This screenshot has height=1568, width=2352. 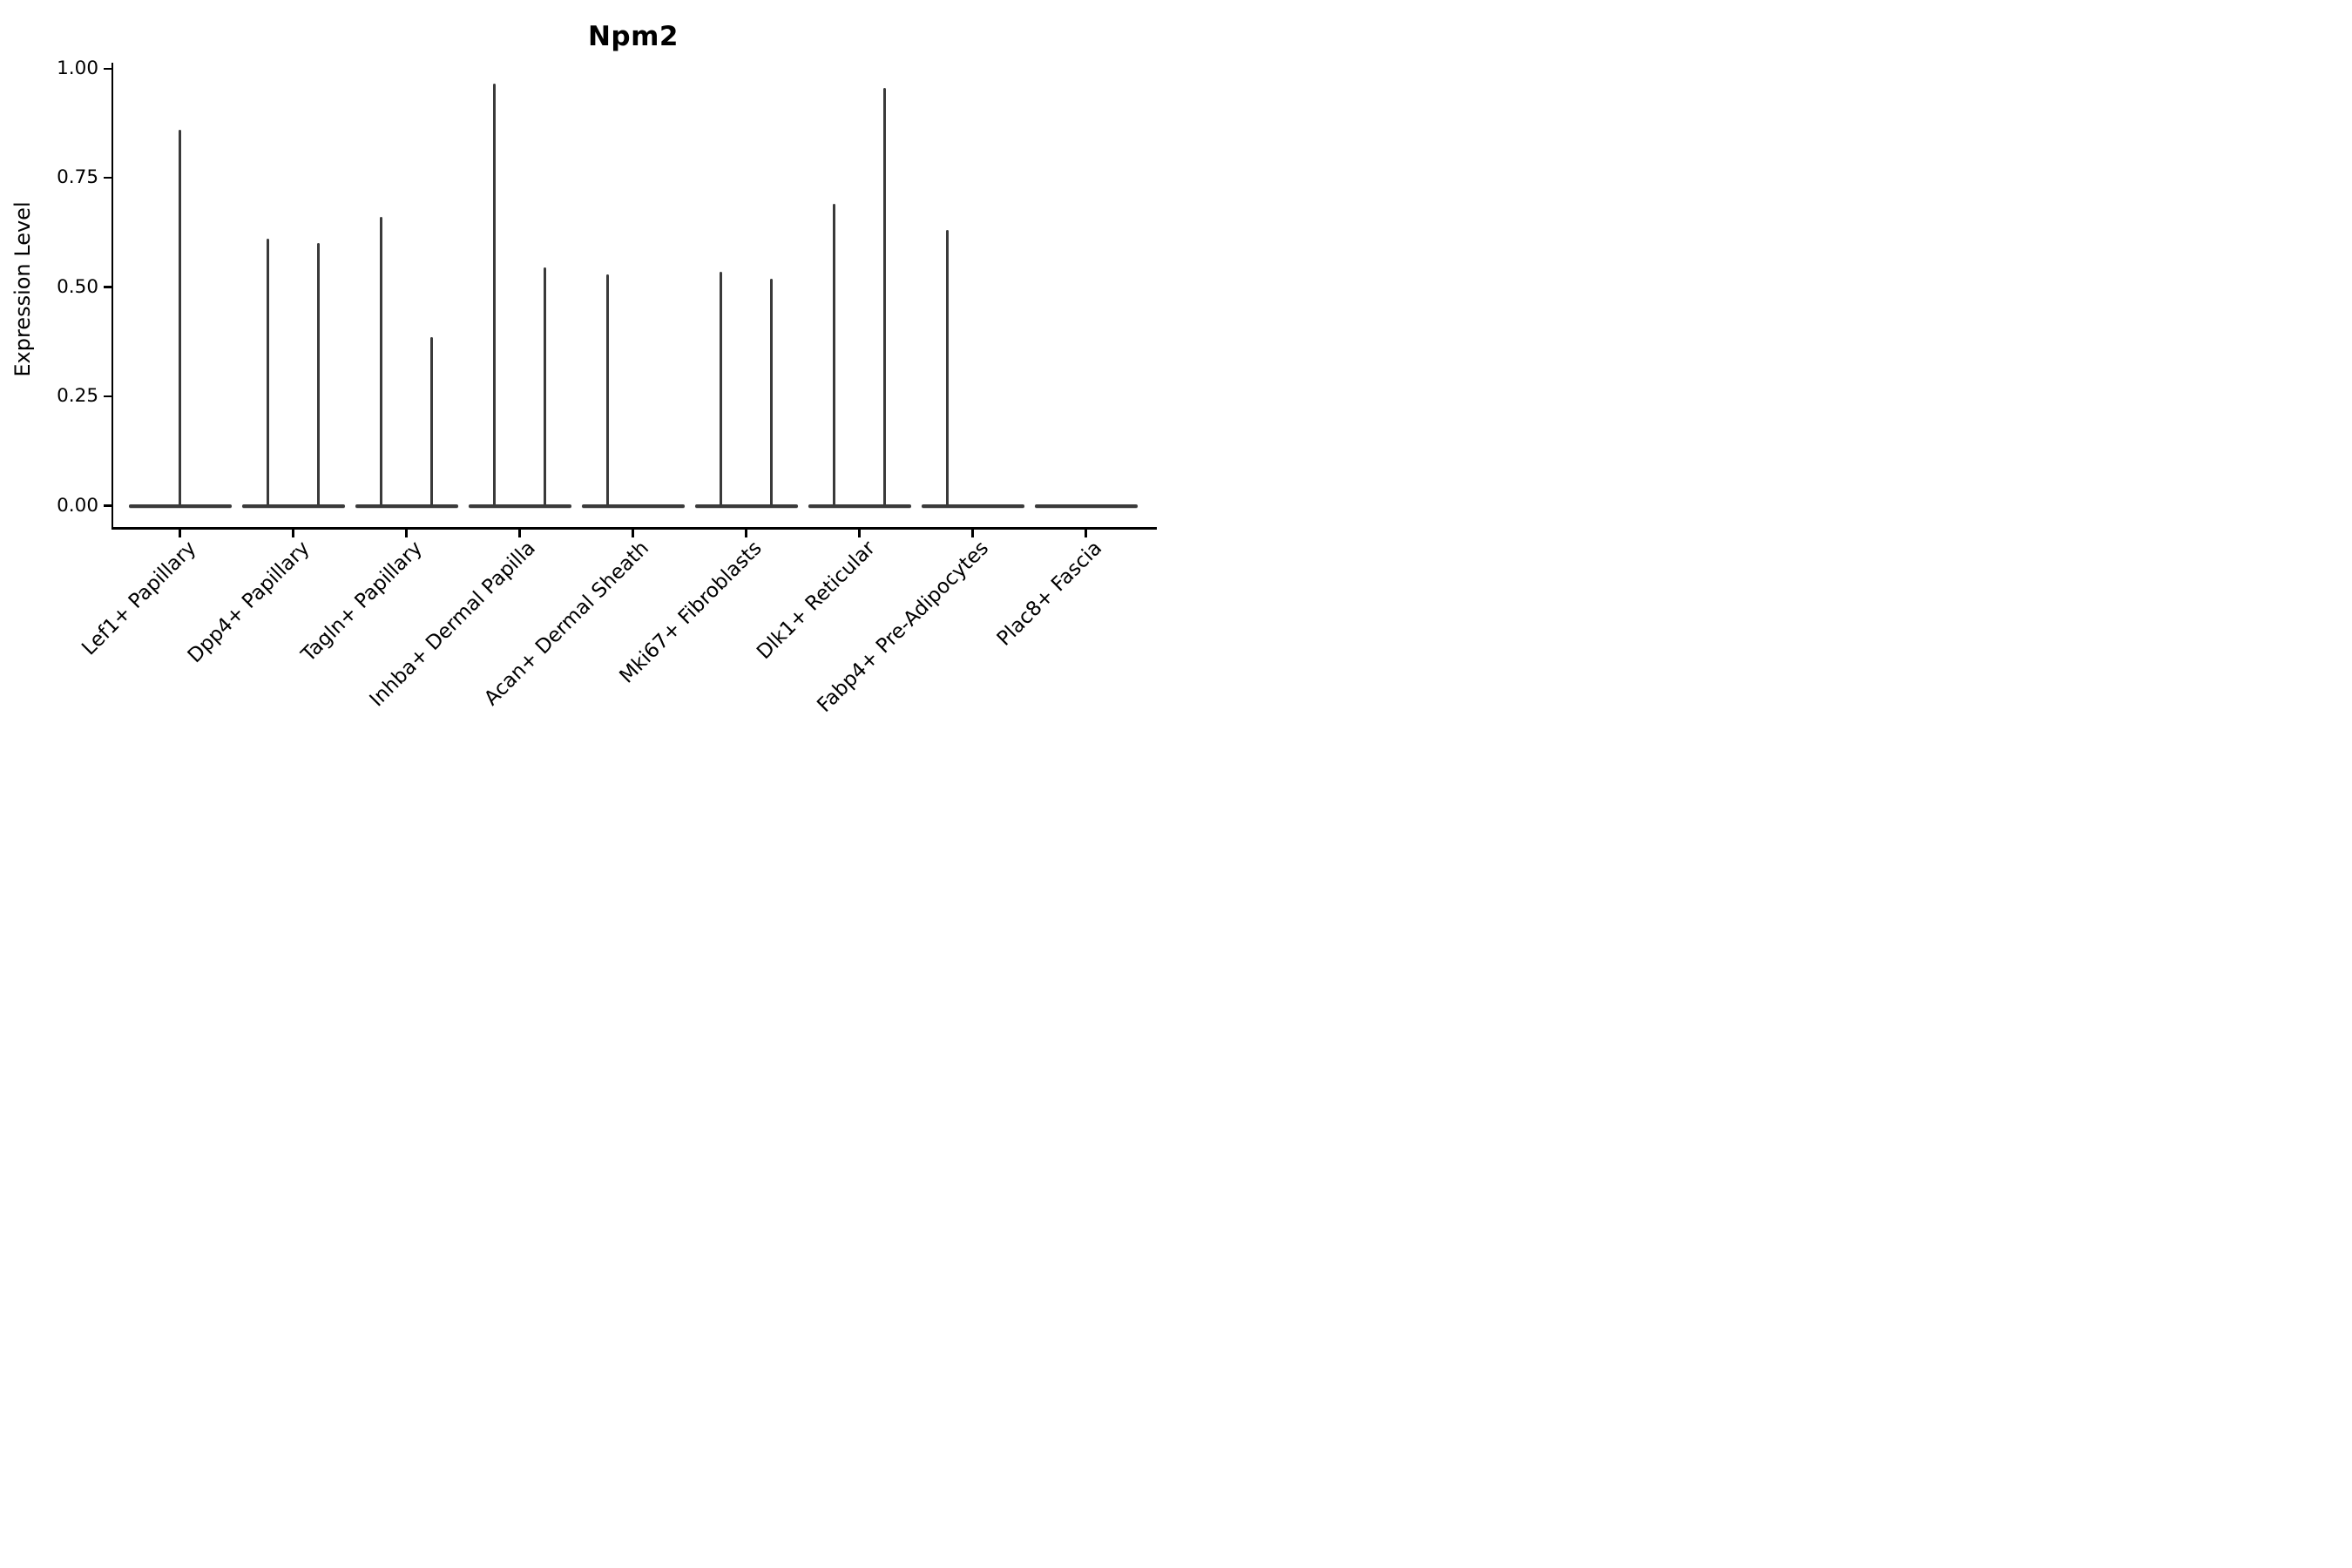 I want to click on x-tick-label: Dlk1+ Reticular, so click(x=817, y=601).